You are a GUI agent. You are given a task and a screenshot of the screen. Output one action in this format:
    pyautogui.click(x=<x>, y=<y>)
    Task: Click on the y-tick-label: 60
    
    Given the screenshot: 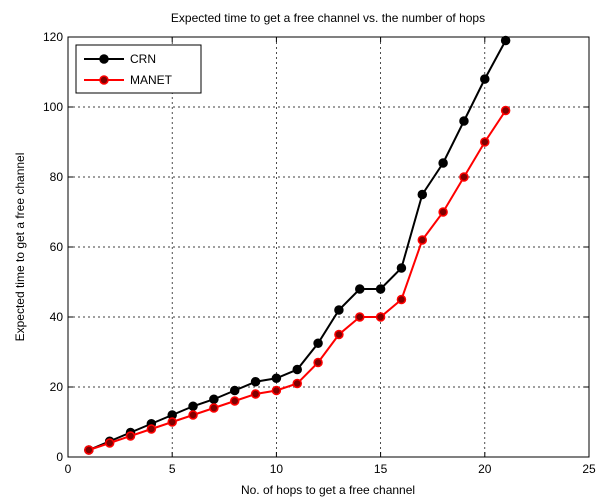 What is the action you would take?
    pyautogui.click(x=57, y=247)
    